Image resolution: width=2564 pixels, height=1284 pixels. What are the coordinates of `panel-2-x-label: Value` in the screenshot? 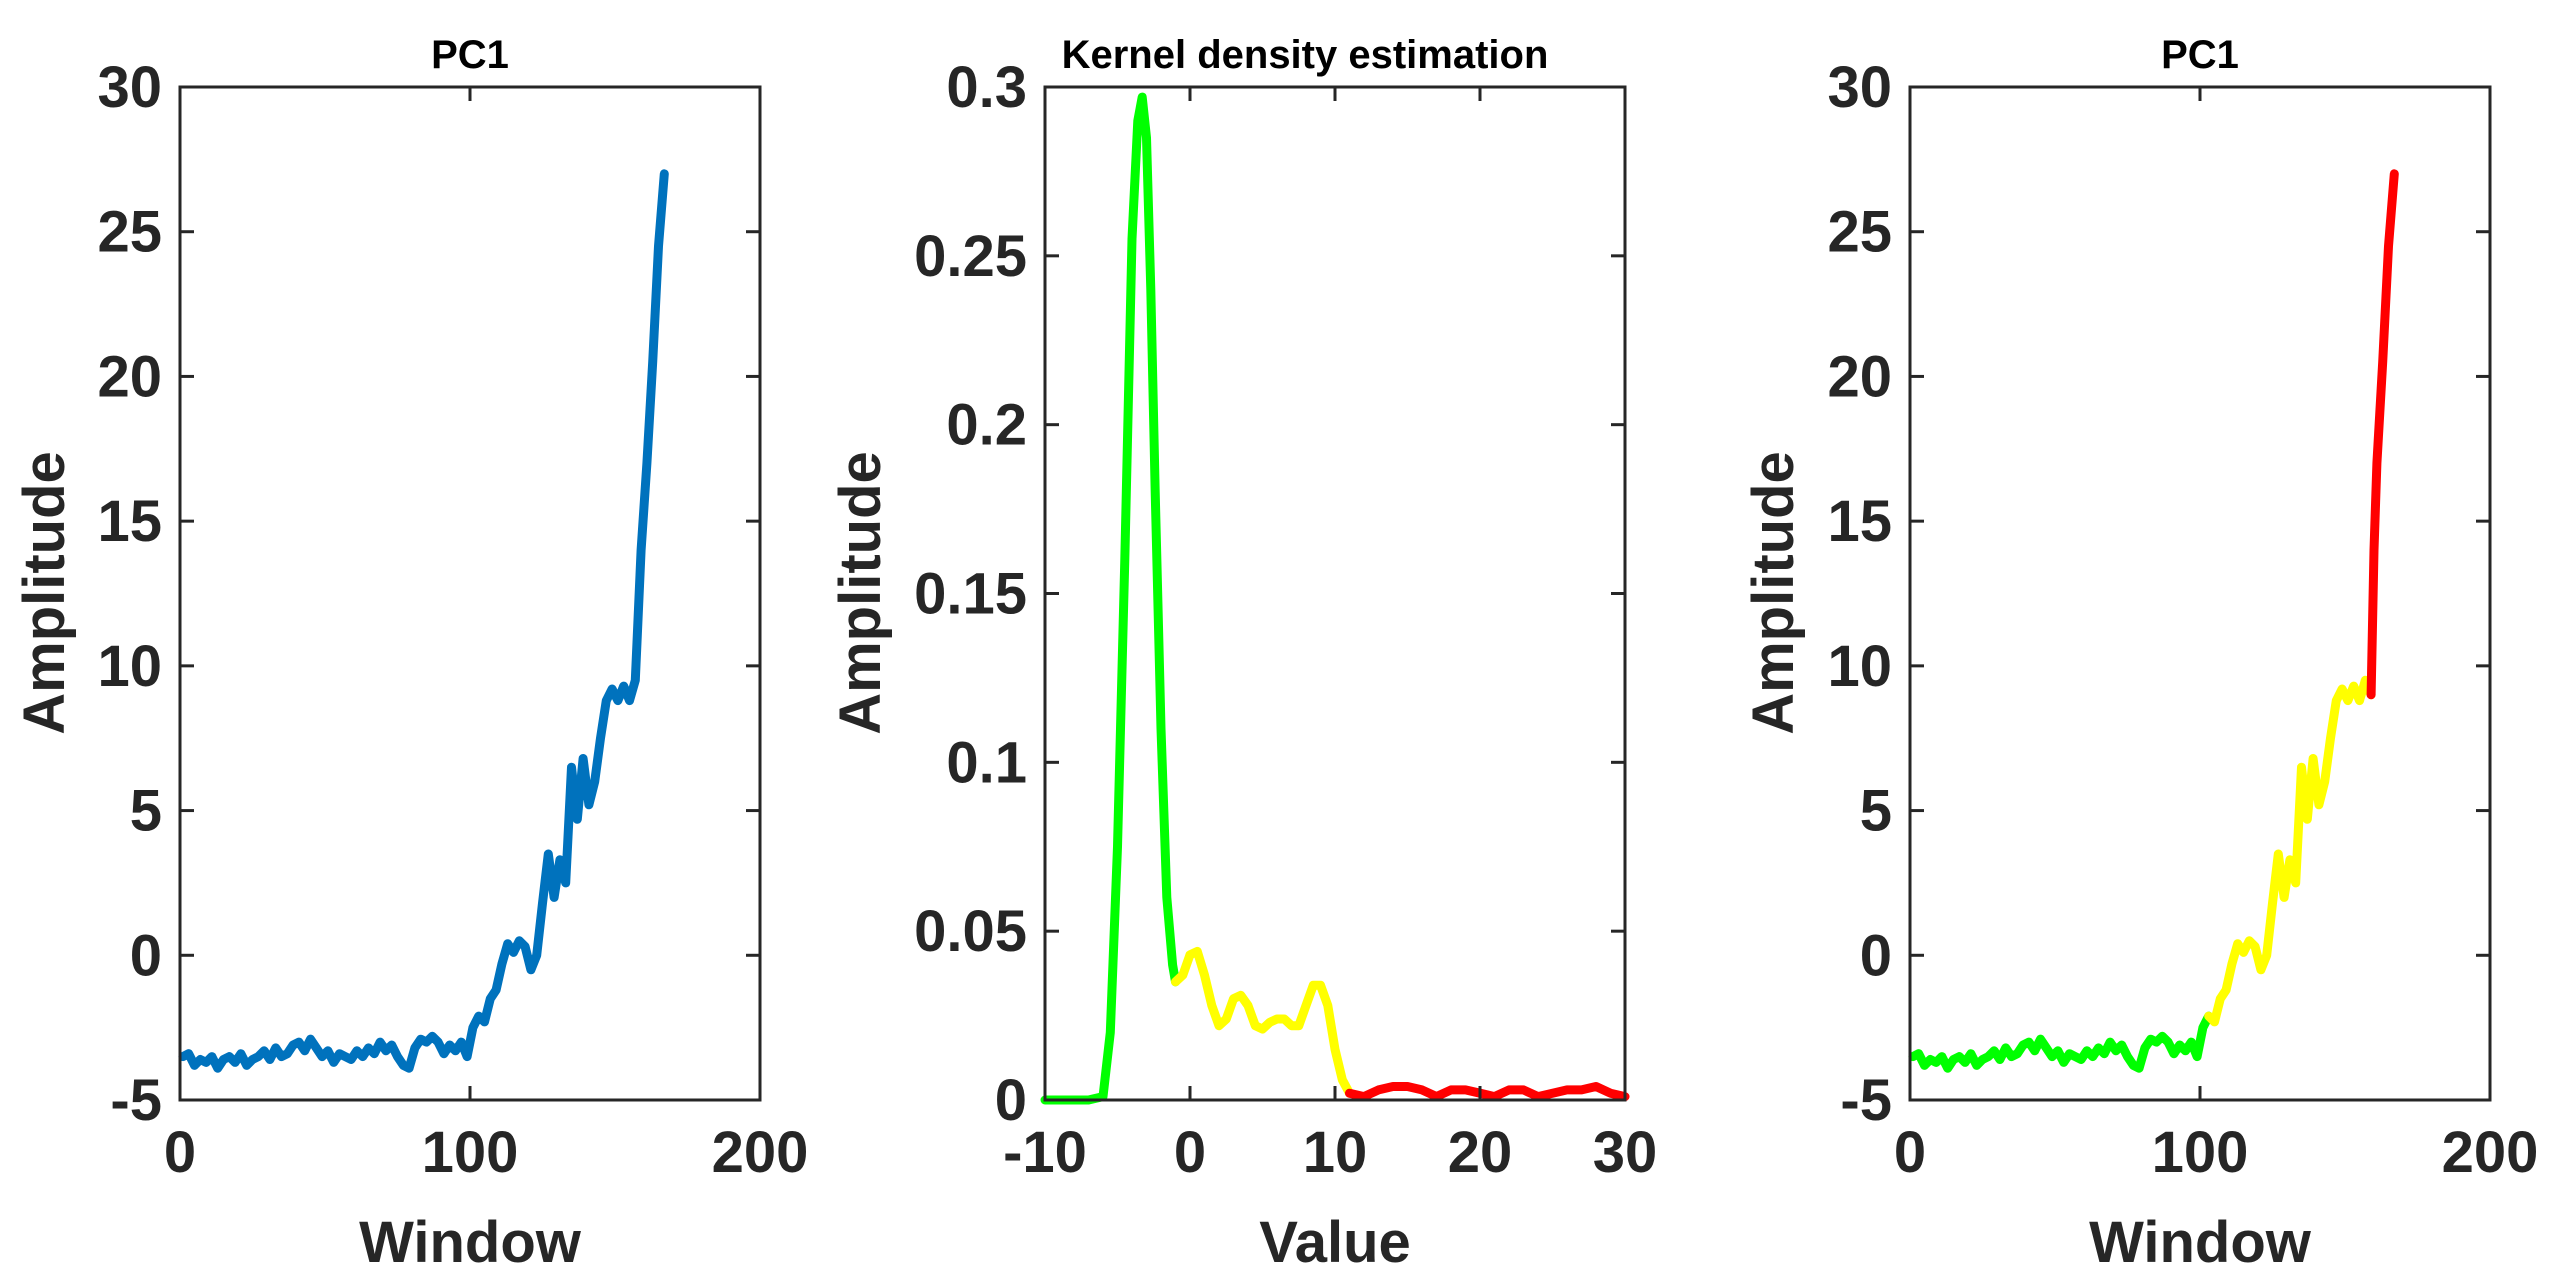 It's located at (1335, 1242).